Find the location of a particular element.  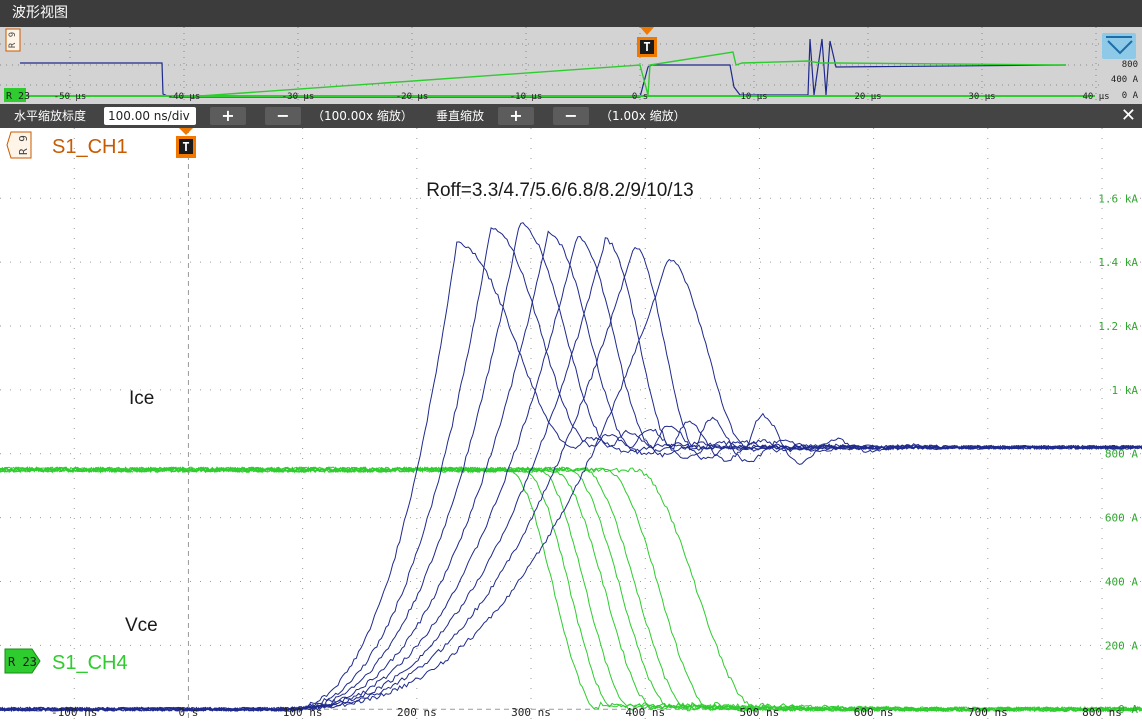

h-zoom-out-button: − is located at coordinates (283, 116).